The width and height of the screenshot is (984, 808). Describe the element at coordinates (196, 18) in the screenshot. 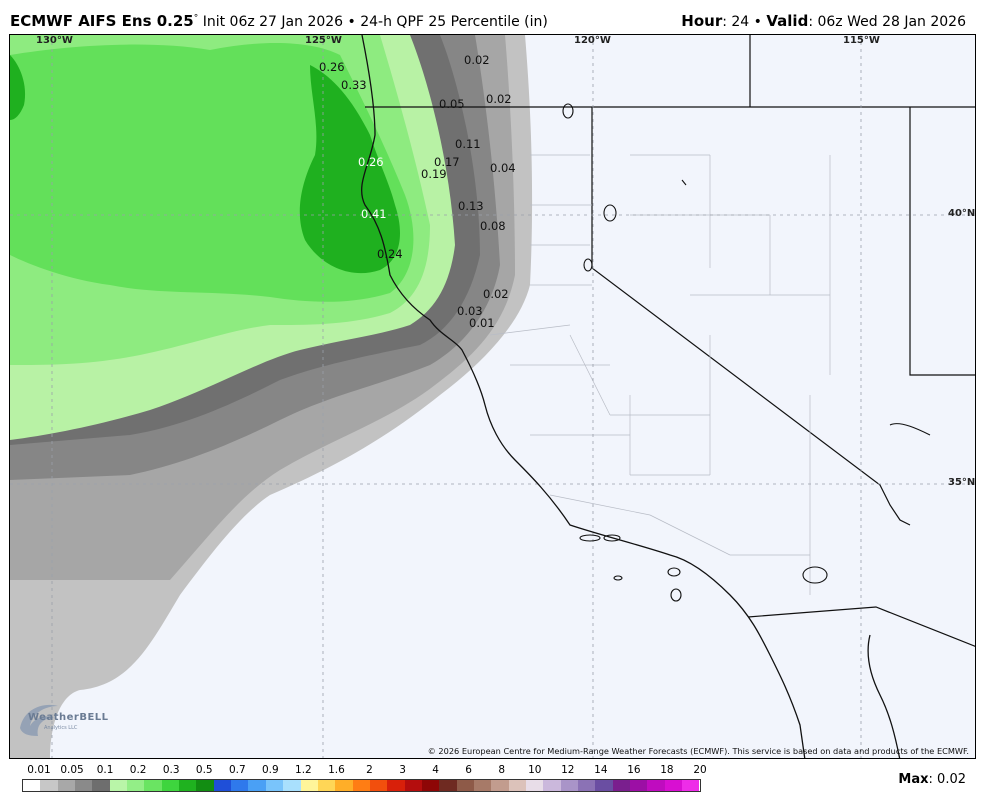

I see `degree-symbol: °` at that location.